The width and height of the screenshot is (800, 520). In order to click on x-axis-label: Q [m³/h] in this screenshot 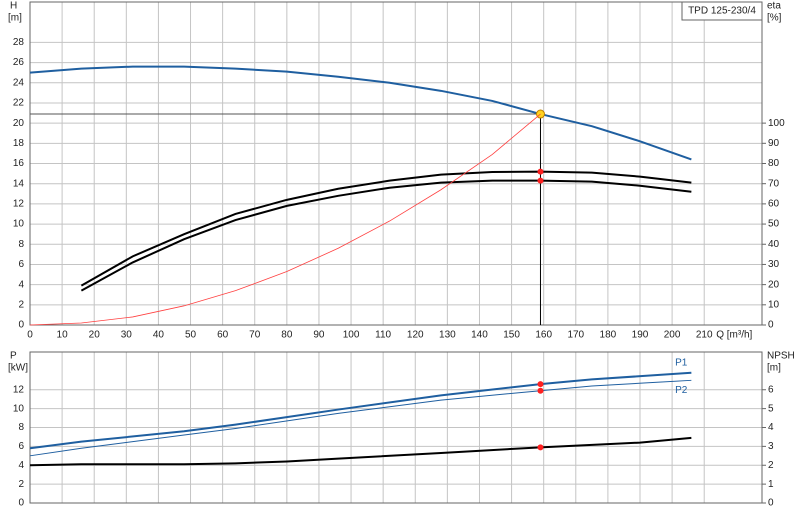, I will do `click(734, 335)`.